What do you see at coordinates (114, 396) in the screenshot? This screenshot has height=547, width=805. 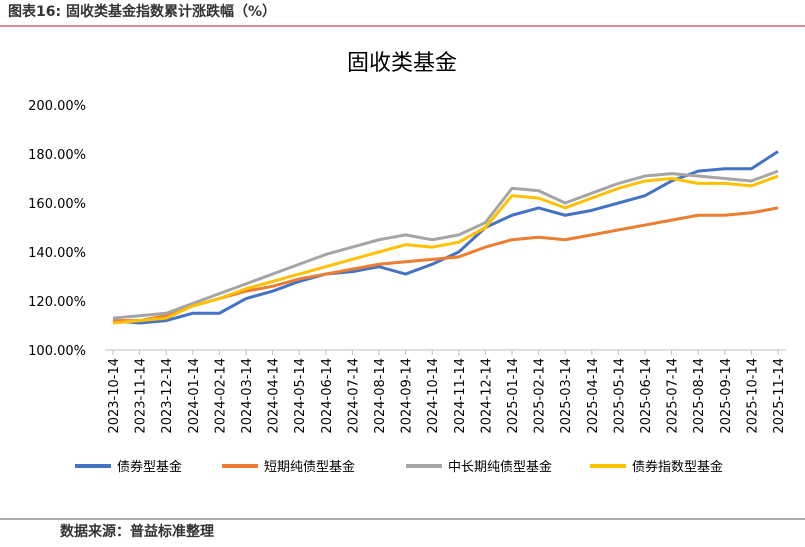 I see `x-tick-label: 2023-10-14` at bounding box center [114, 396].